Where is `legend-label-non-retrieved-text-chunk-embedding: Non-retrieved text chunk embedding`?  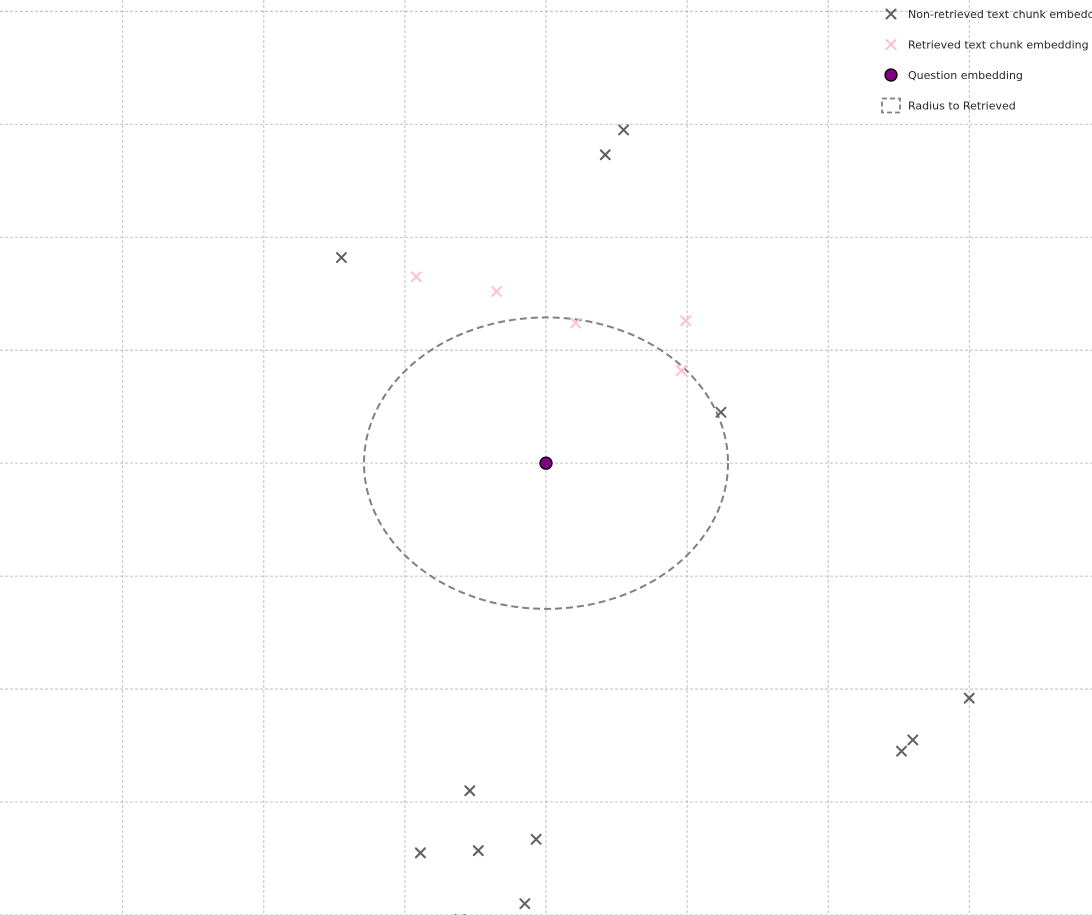
legend-label-non-retrieved-text-chunk-embedding: Non-retrieved text chunk embedding is located at coordinates (1000, 14).